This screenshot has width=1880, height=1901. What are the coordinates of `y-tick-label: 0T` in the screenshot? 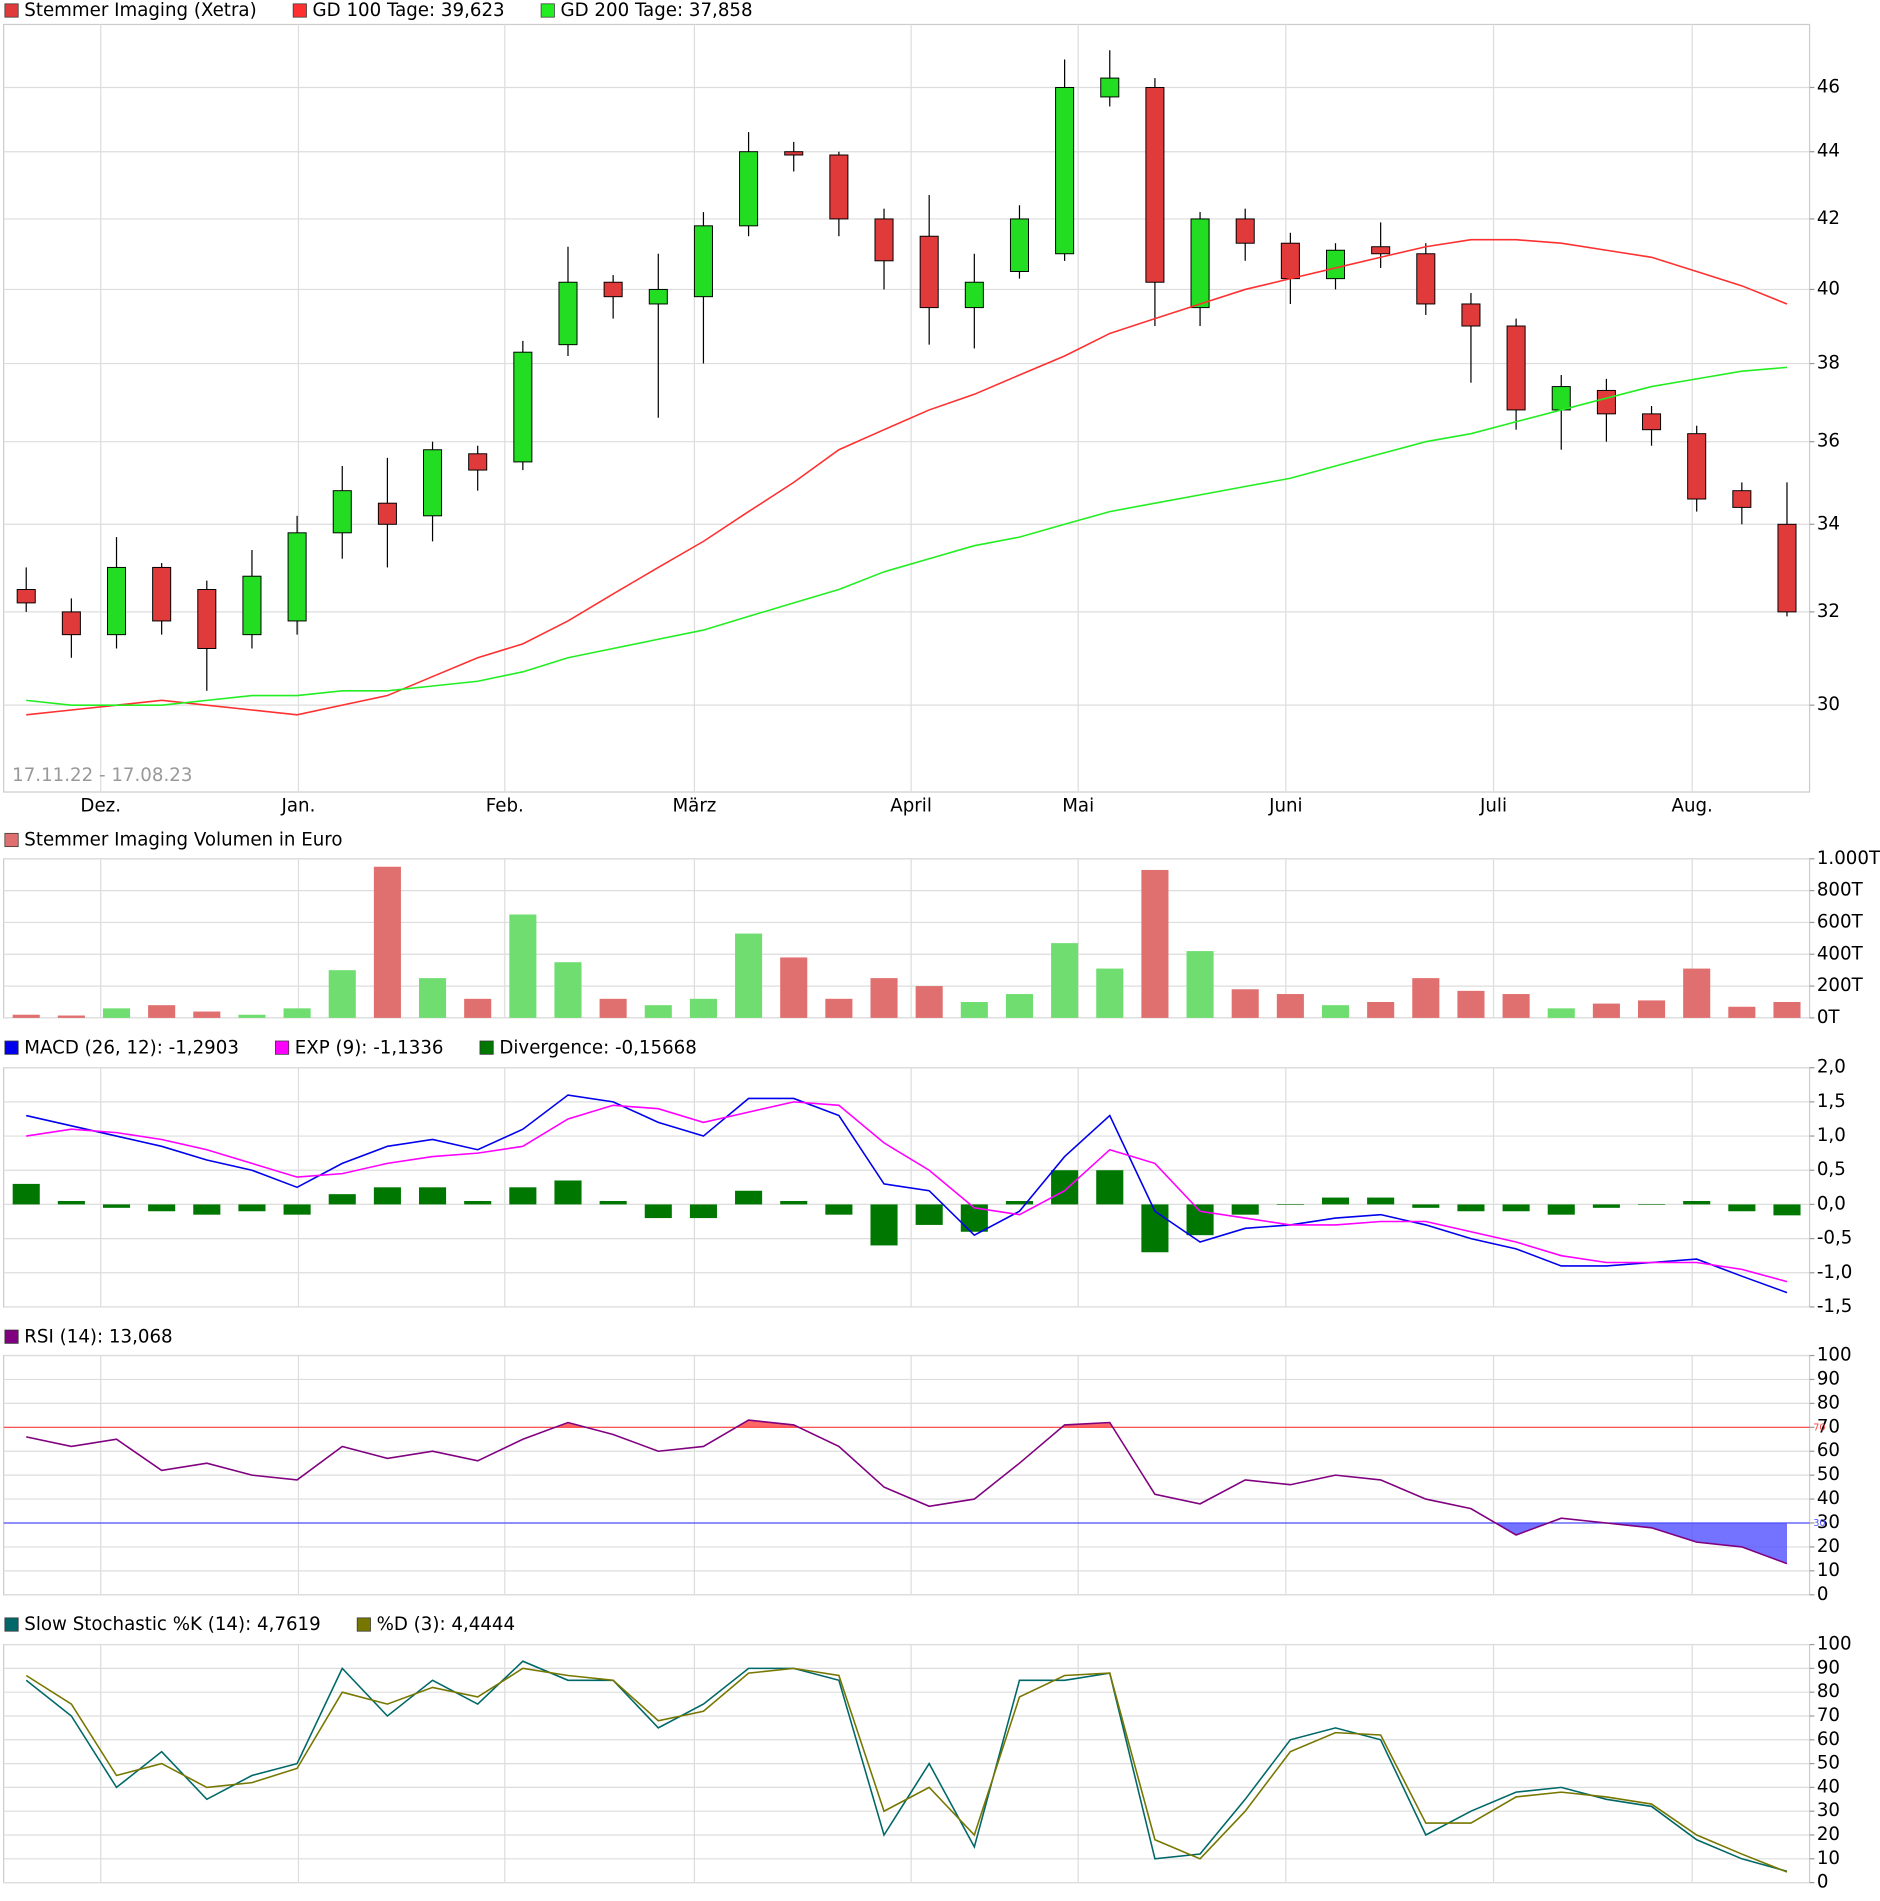 It's located at (1829, 1017).